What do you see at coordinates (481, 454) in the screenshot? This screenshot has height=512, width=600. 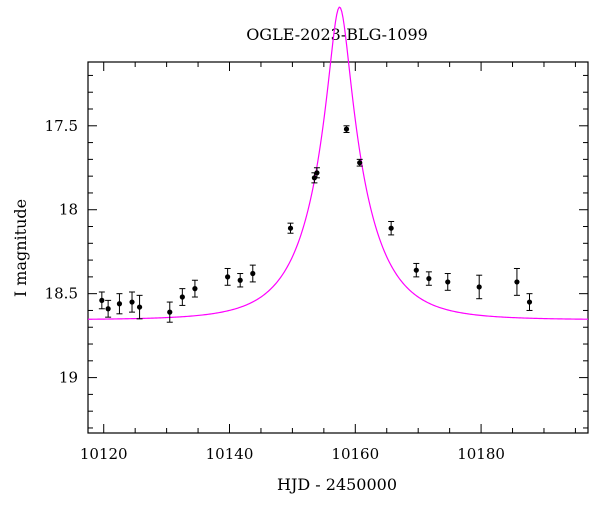 I see `x-tick-label: 10180` at bounding box center [481, 454].